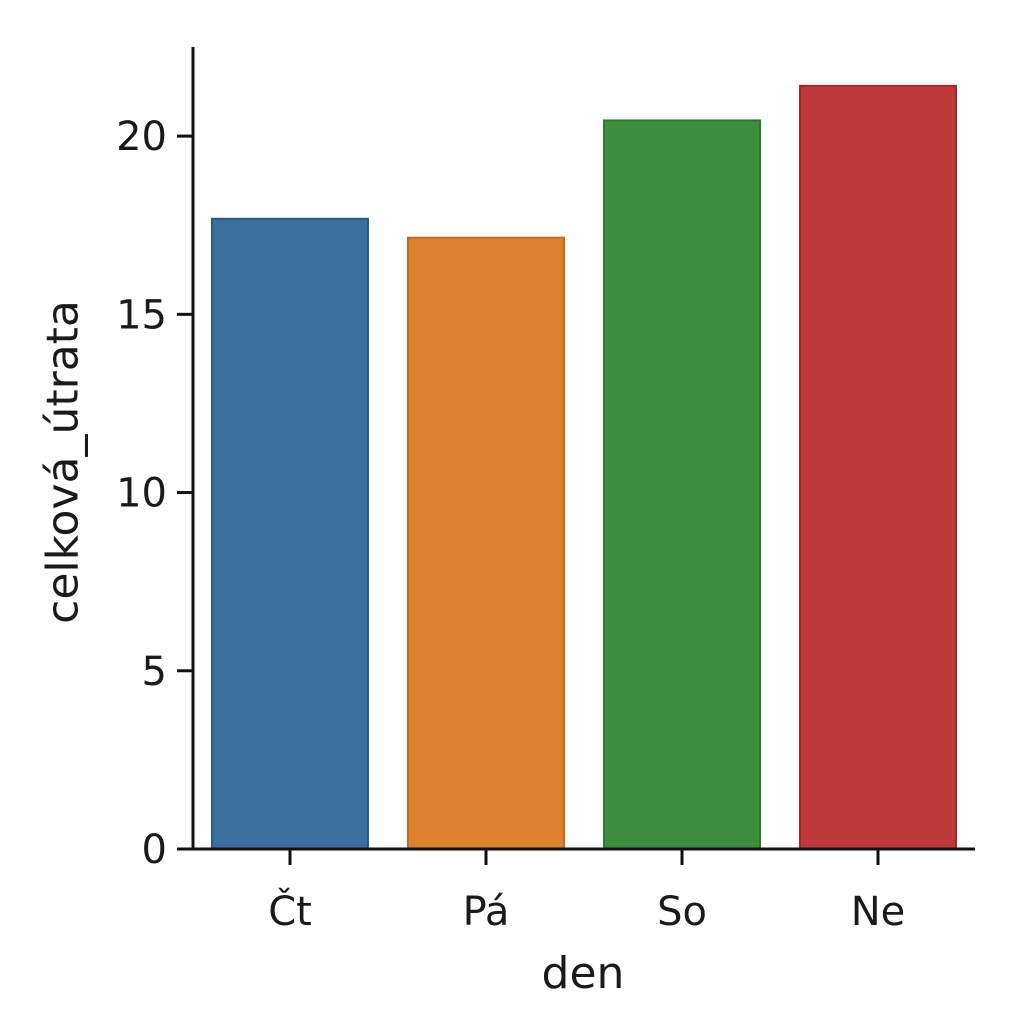  What do you see at coordinates (154, 672) in the screenshot?
I see `y-tick-label-5: 5` at bounding box center [154, 672].